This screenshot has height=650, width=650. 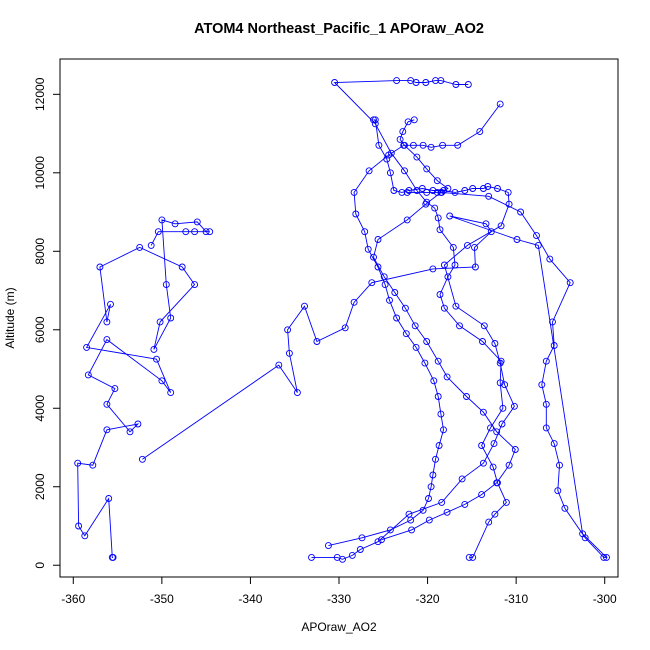 I want to click on y-axis-label: Altitude (m), so click(x=10, y=317).